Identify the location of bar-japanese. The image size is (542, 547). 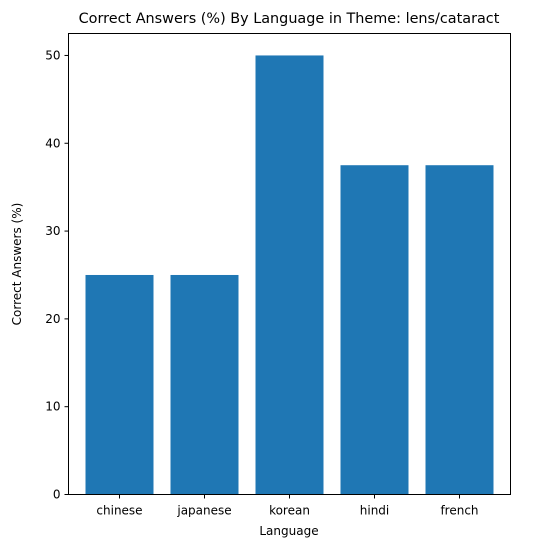
(204, 384).